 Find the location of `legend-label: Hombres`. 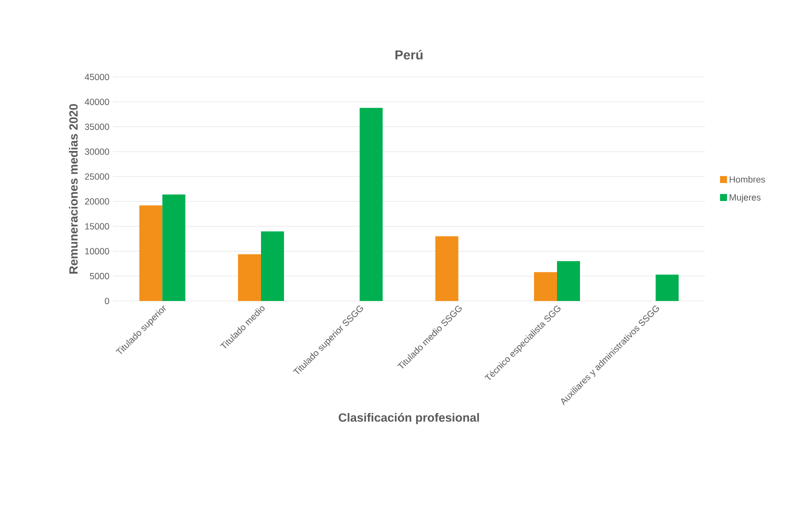

legend-label: Hombres is located at coordinates (748, 179).